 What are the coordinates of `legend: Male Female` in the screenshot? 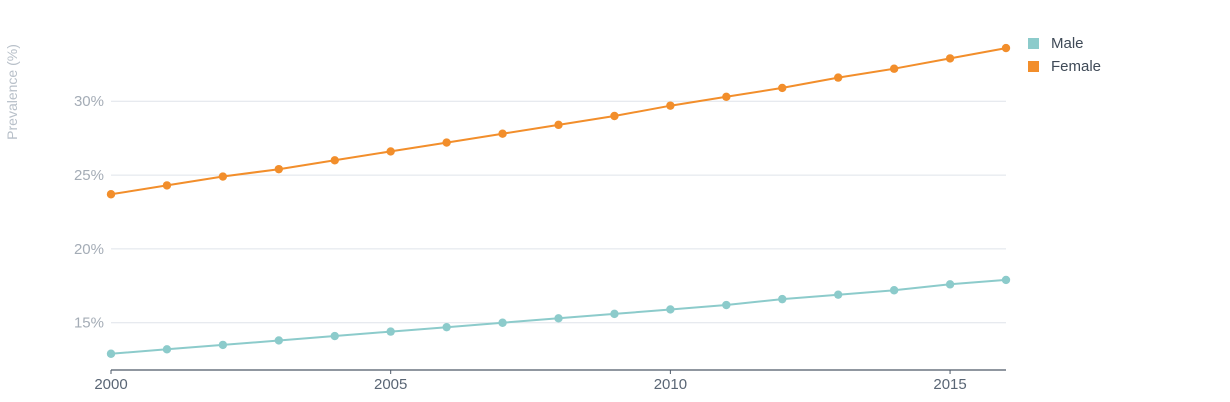 It's located at (1064, 55).